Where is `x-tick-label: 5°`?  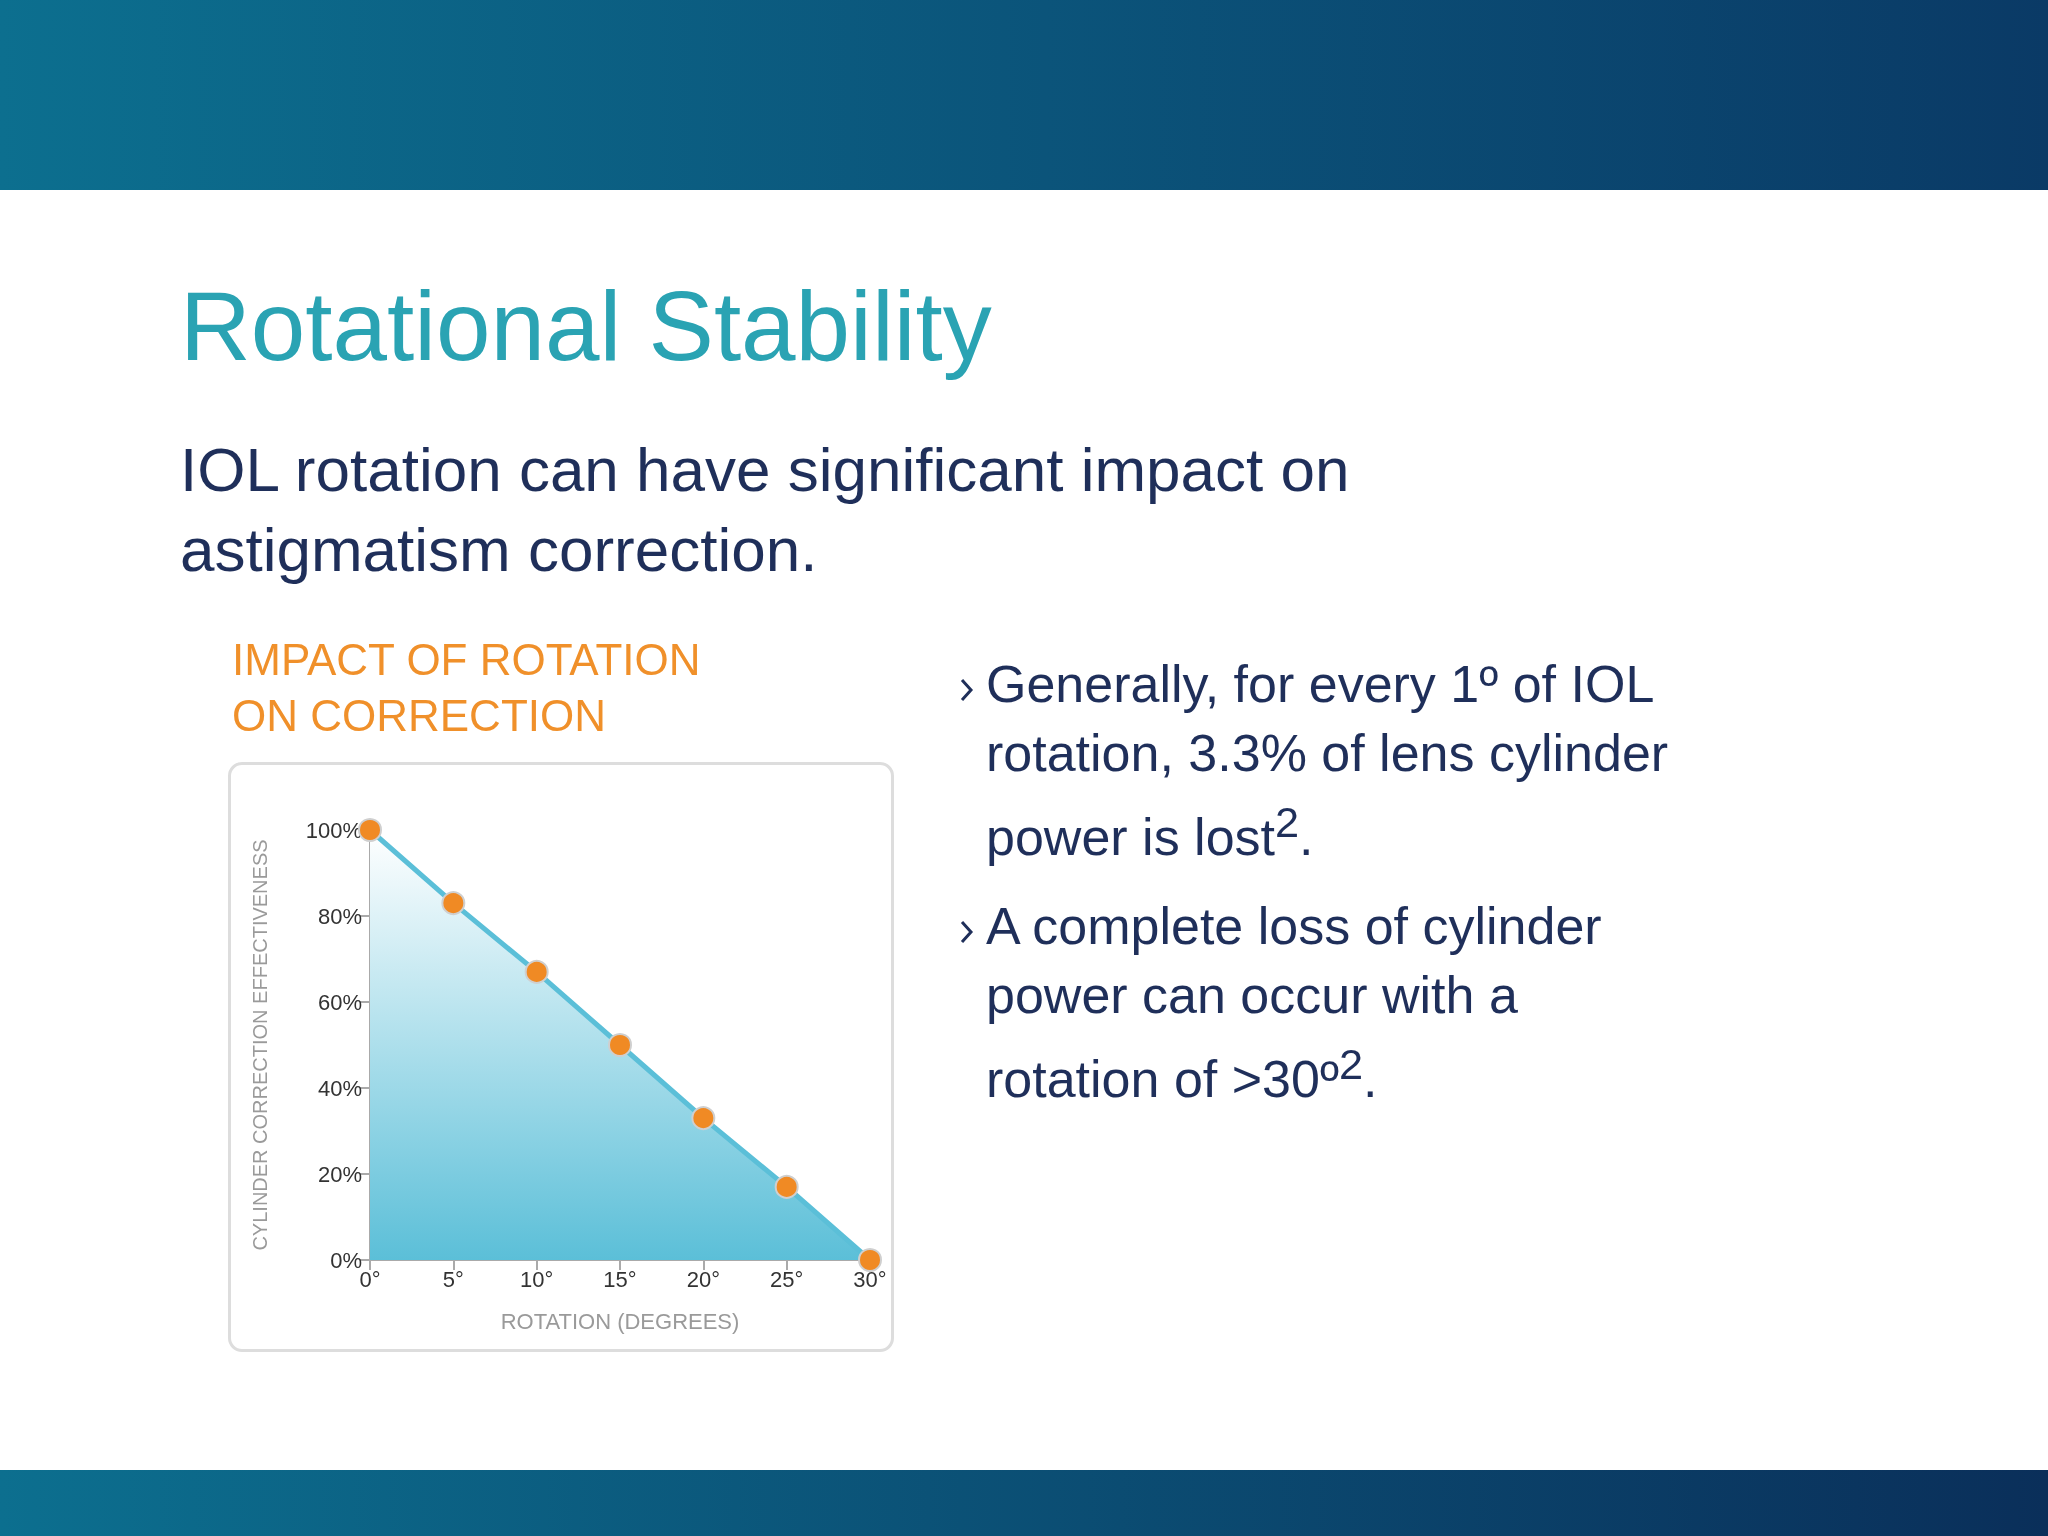 x-tick-label: 5° is located at coordinates (453, 1279).